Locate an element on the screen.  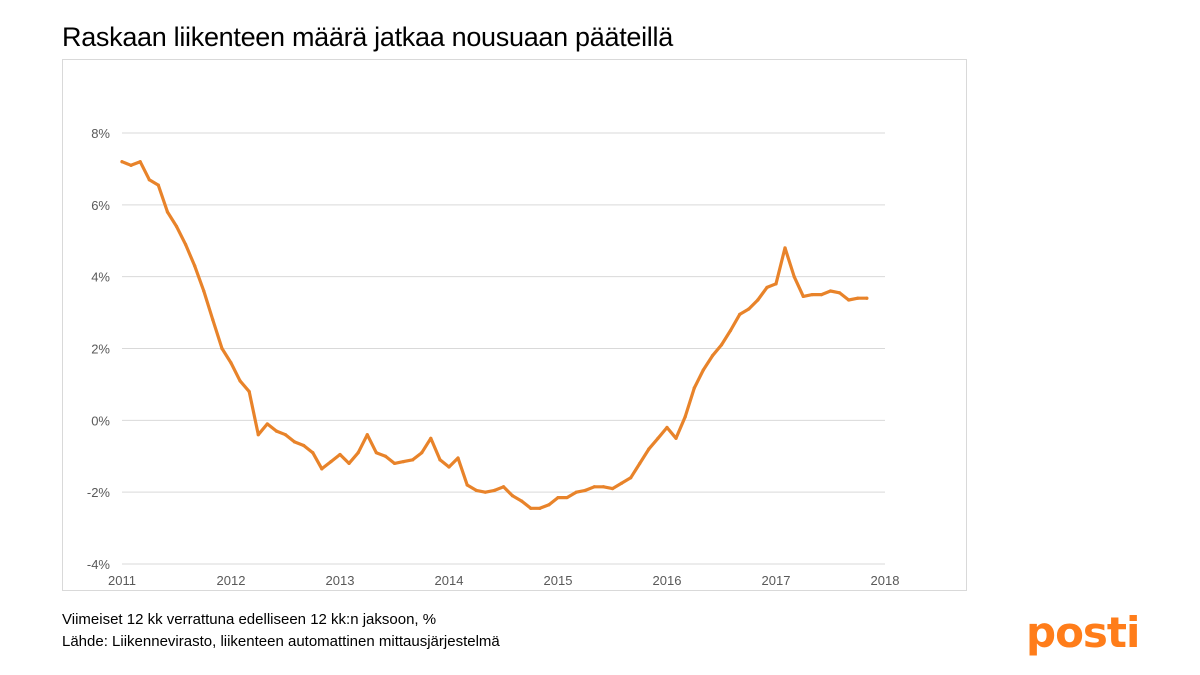
y-tick-label: -4% is located at coordinates (99, 564).